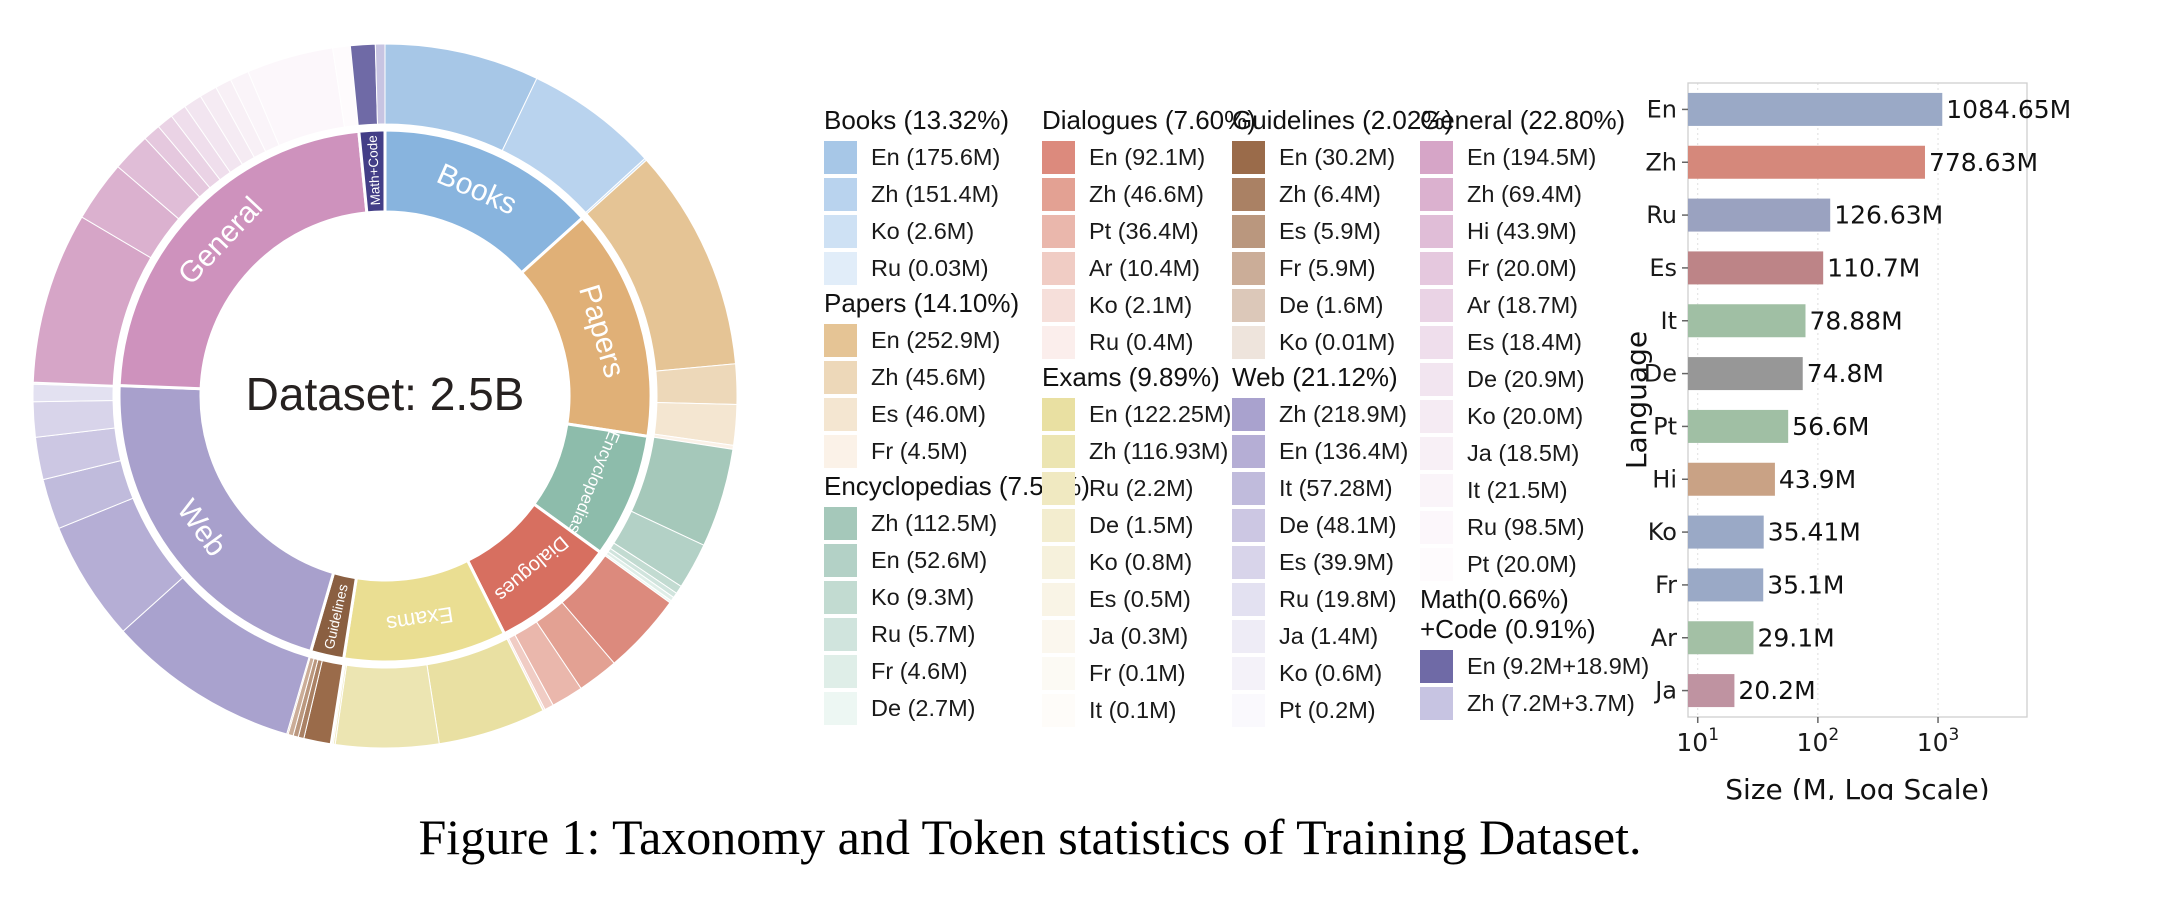 Image resolution: width=2167 pixels, height=901 pixels. What do you see at coordinates (1534, 416) in the screenshot?
I see `legend-item-general-ko: Ko (20.0M)` at bounding box center [1534, 416].